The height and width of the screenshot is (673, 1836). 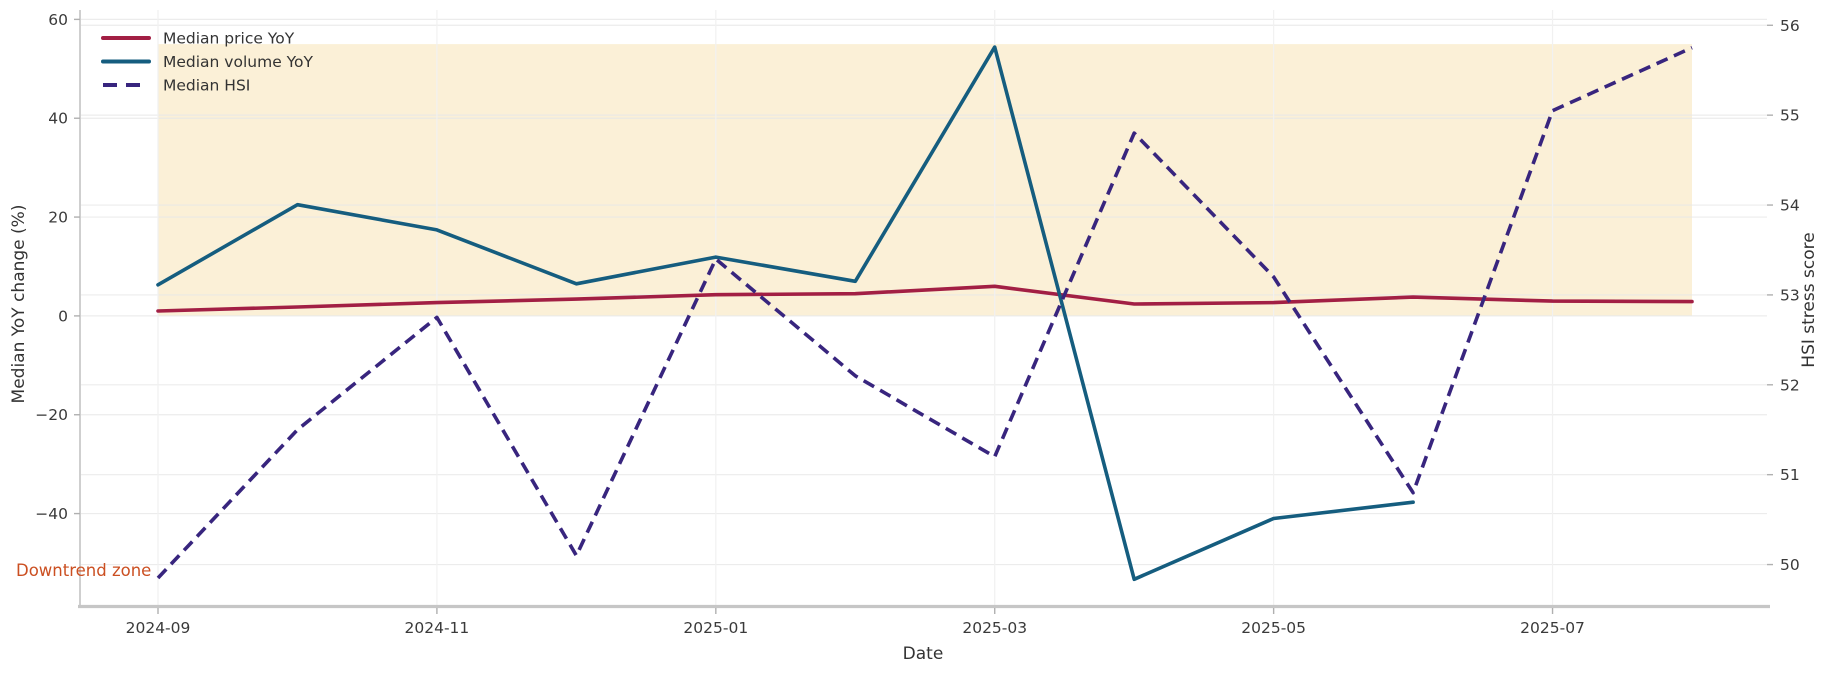 What do you see at coordinates (1790, 475) in the screenshot?
I see `y-right-tick-label: 51` at bounding box center [1790, 475].